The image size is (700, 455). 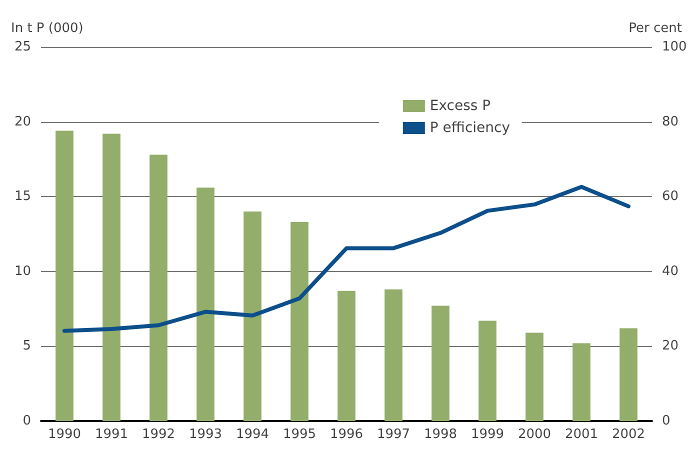 I want to click on y-tick-label: 20, so click(x=22, y=122).